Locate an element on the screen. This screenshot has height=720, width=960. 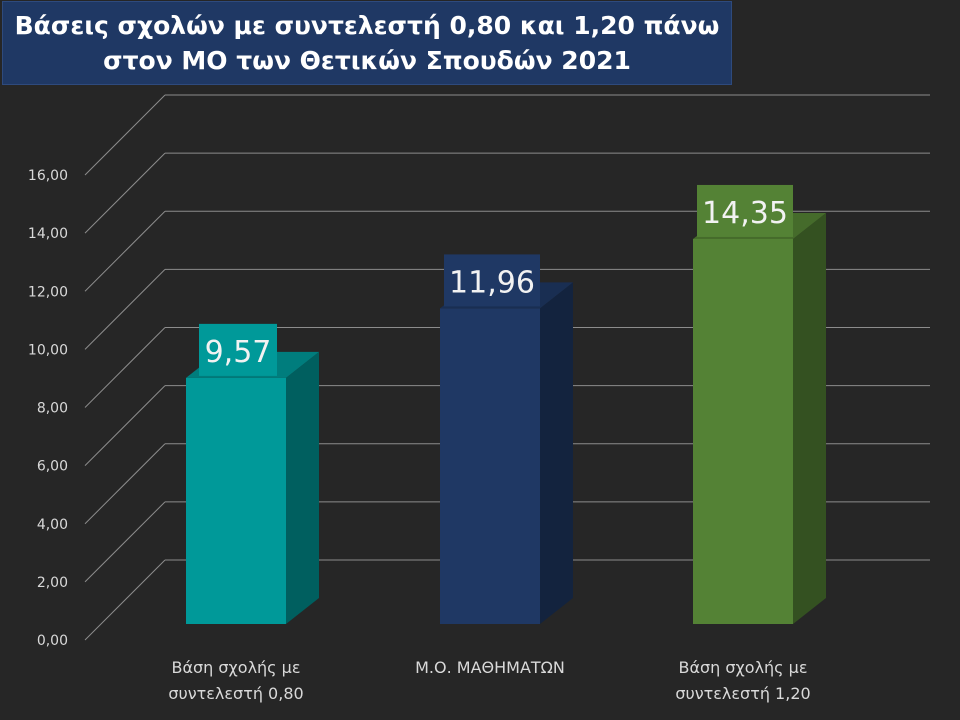
x-category-label: συντελεστή 1,20 is located at coordinates (742, 693).